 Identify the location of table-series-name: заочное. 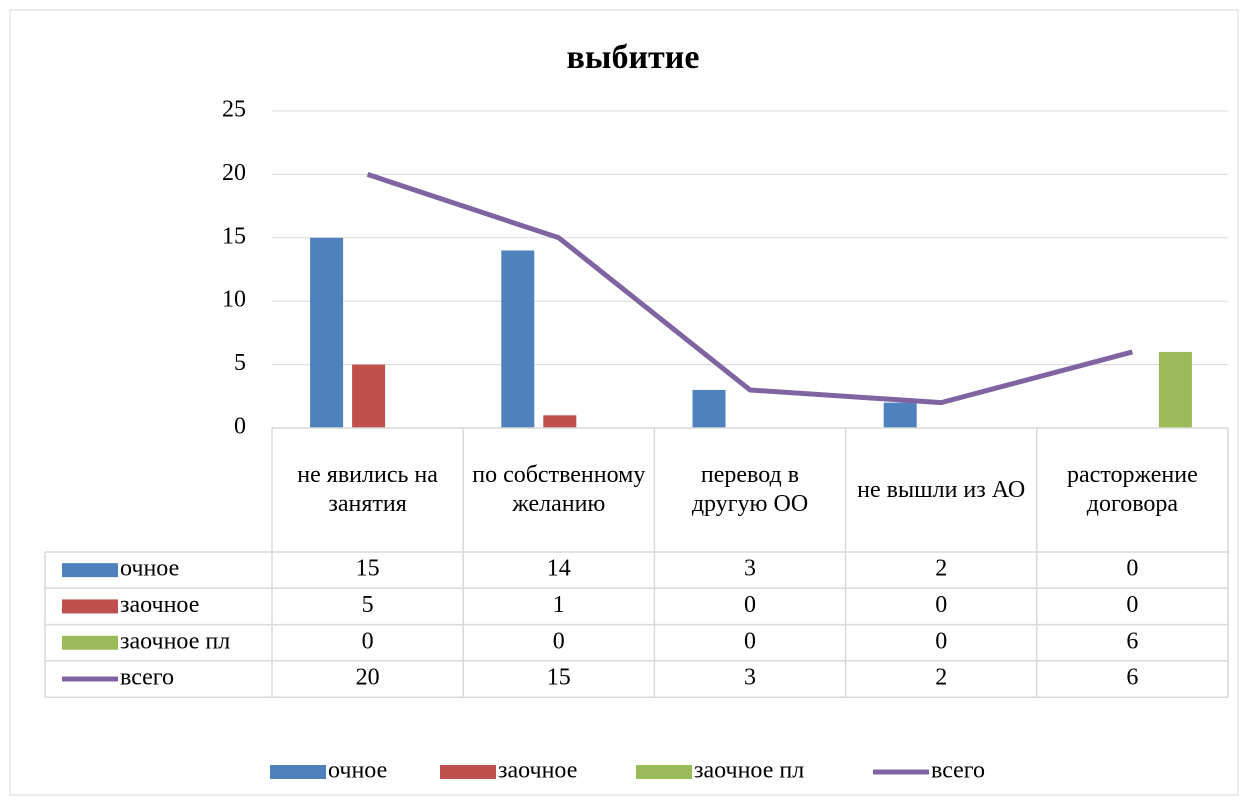
(159, 605).